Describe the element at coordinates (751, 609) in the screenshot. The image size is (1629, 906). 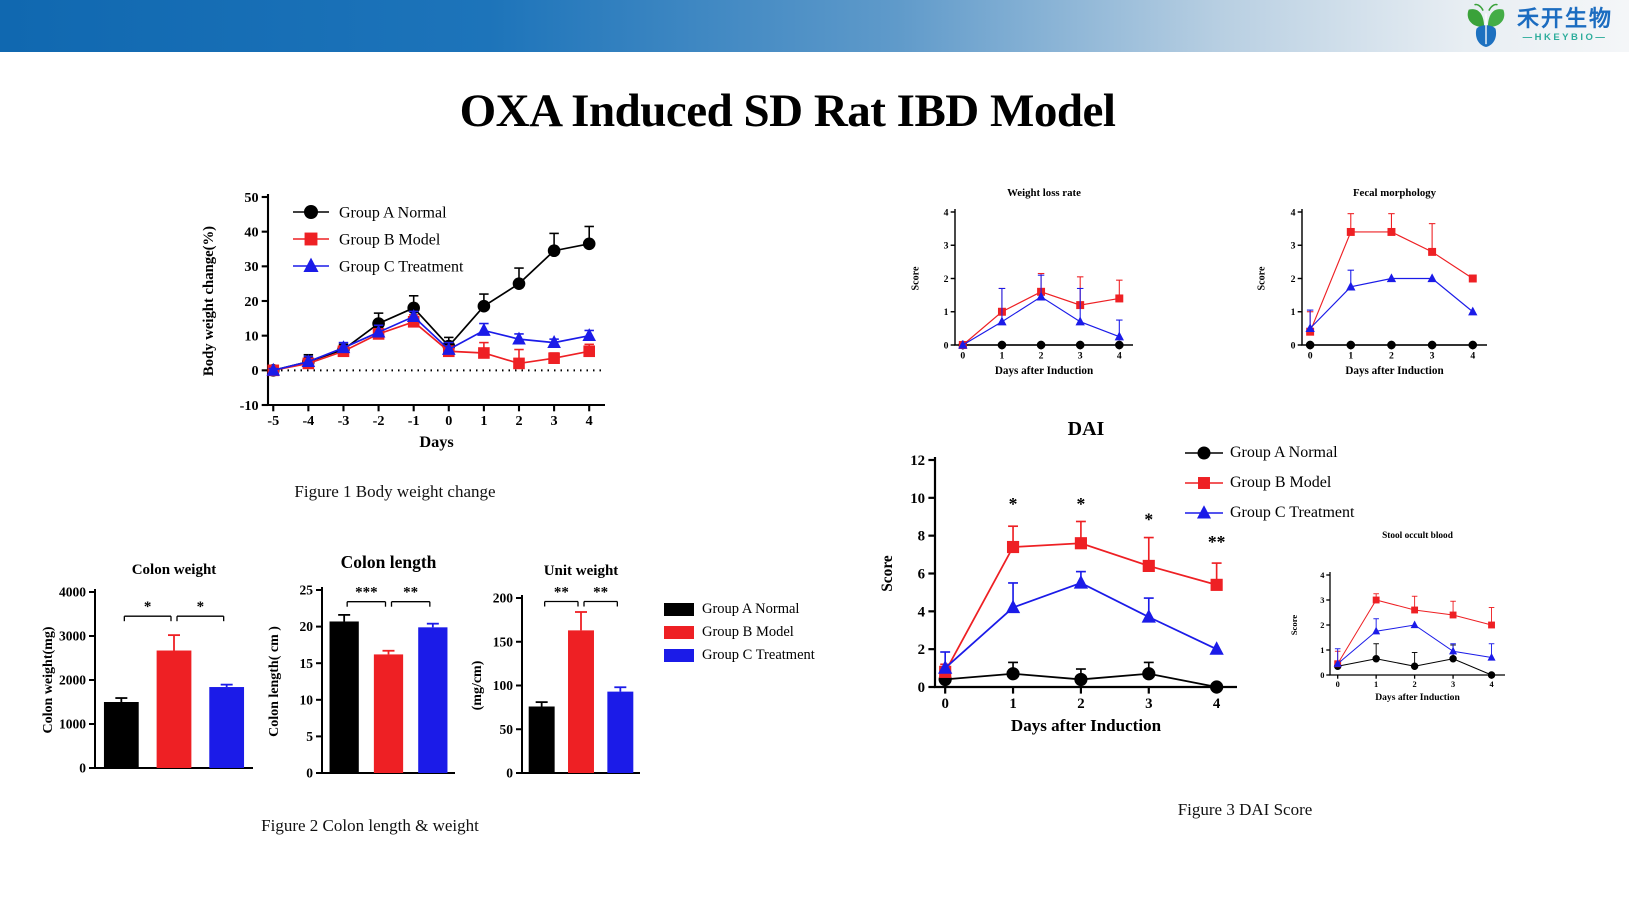
I see `legend-label: Group A Normal` at that location.